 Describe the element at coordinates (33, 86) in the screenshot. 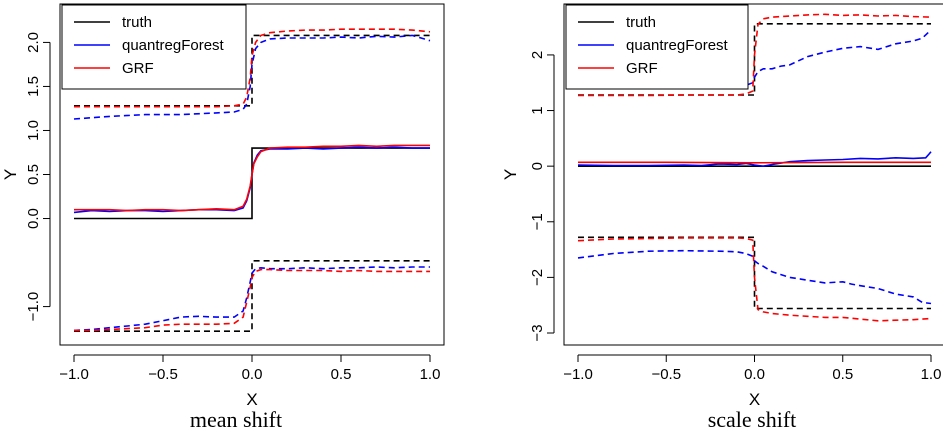

I see `y-tick-label: 1.5` at that location.